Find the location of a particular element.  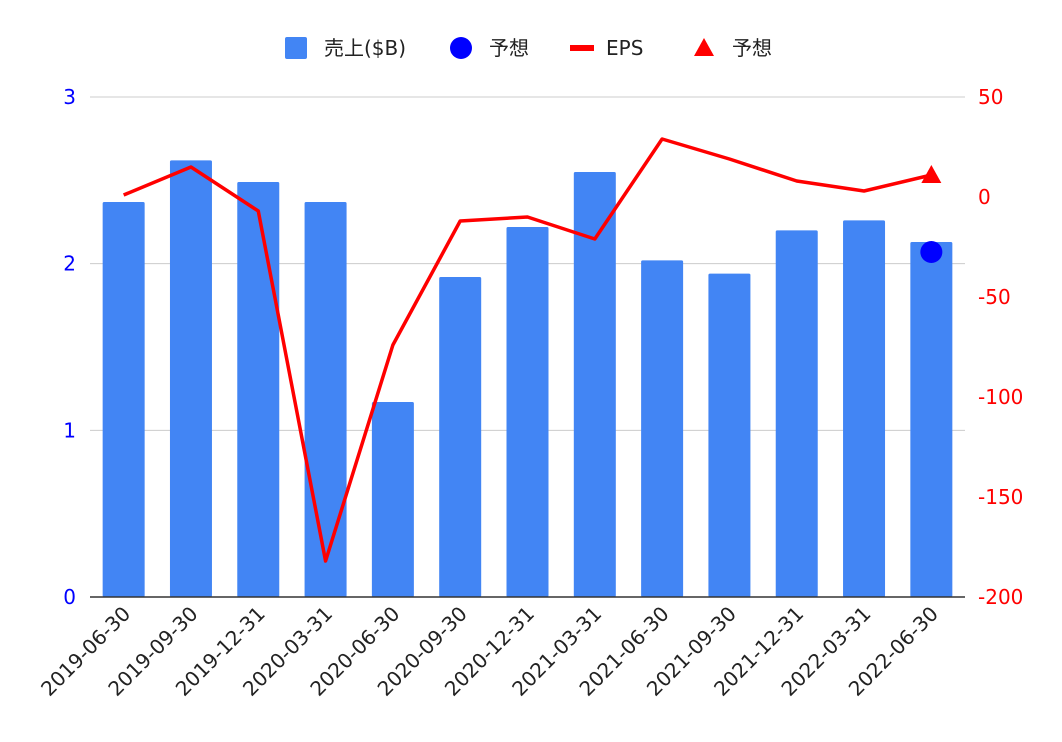

right-tick-label: -50 is located at coordinates (994, 297).